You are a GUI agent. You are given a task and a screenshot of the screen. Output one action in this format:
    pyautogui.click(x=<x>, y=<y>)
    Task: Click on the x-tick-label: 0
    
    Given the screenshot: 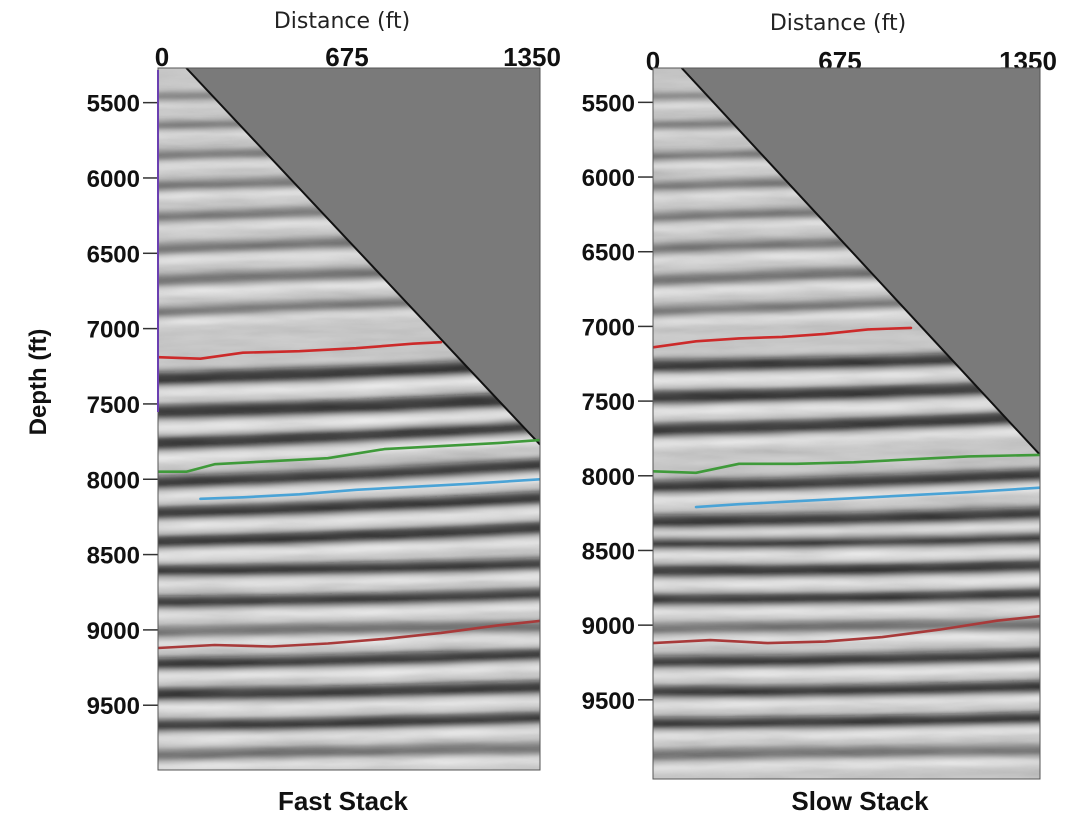 What is the action you would take?
    pyautogui.click(x=162, y=57)
    